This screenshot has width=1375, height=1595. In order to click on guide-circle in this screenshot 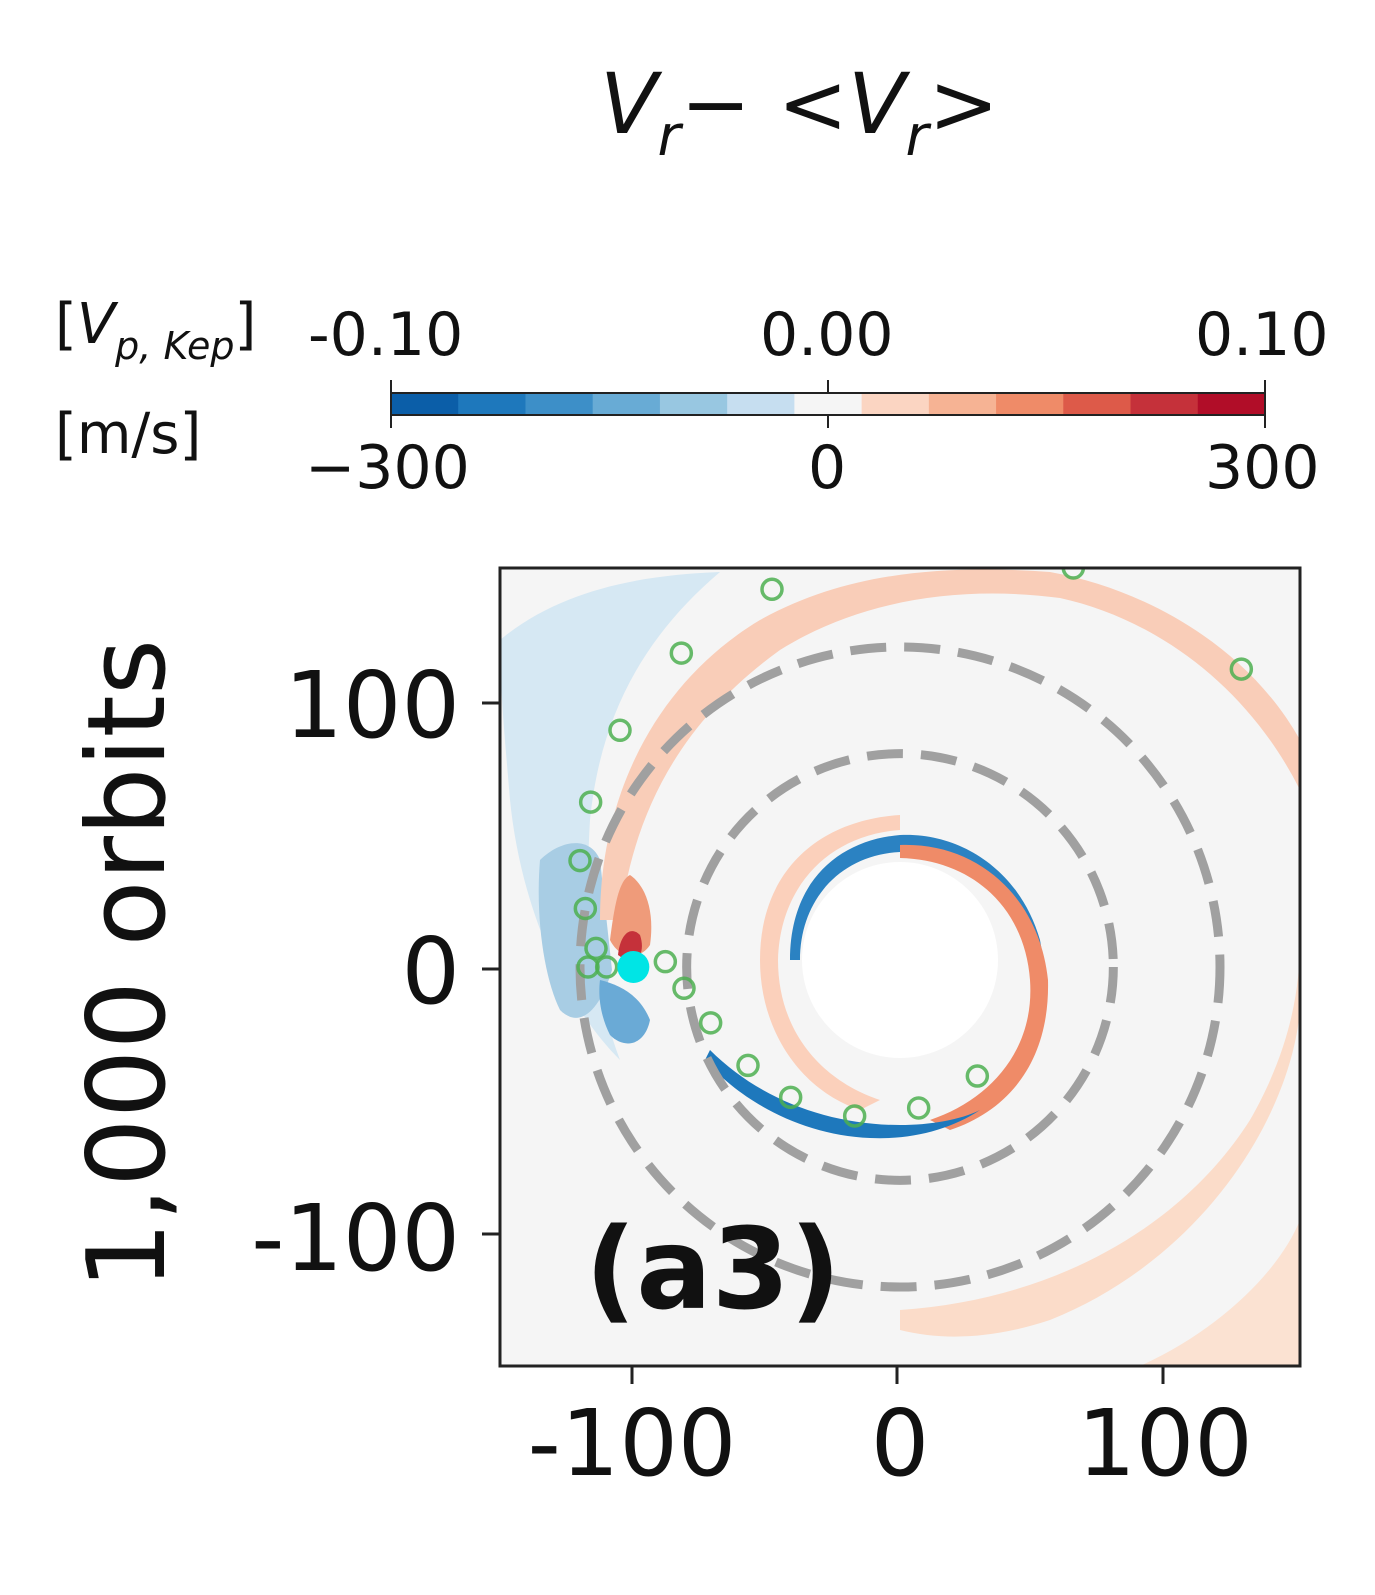, I will do `click(900, 967)`.